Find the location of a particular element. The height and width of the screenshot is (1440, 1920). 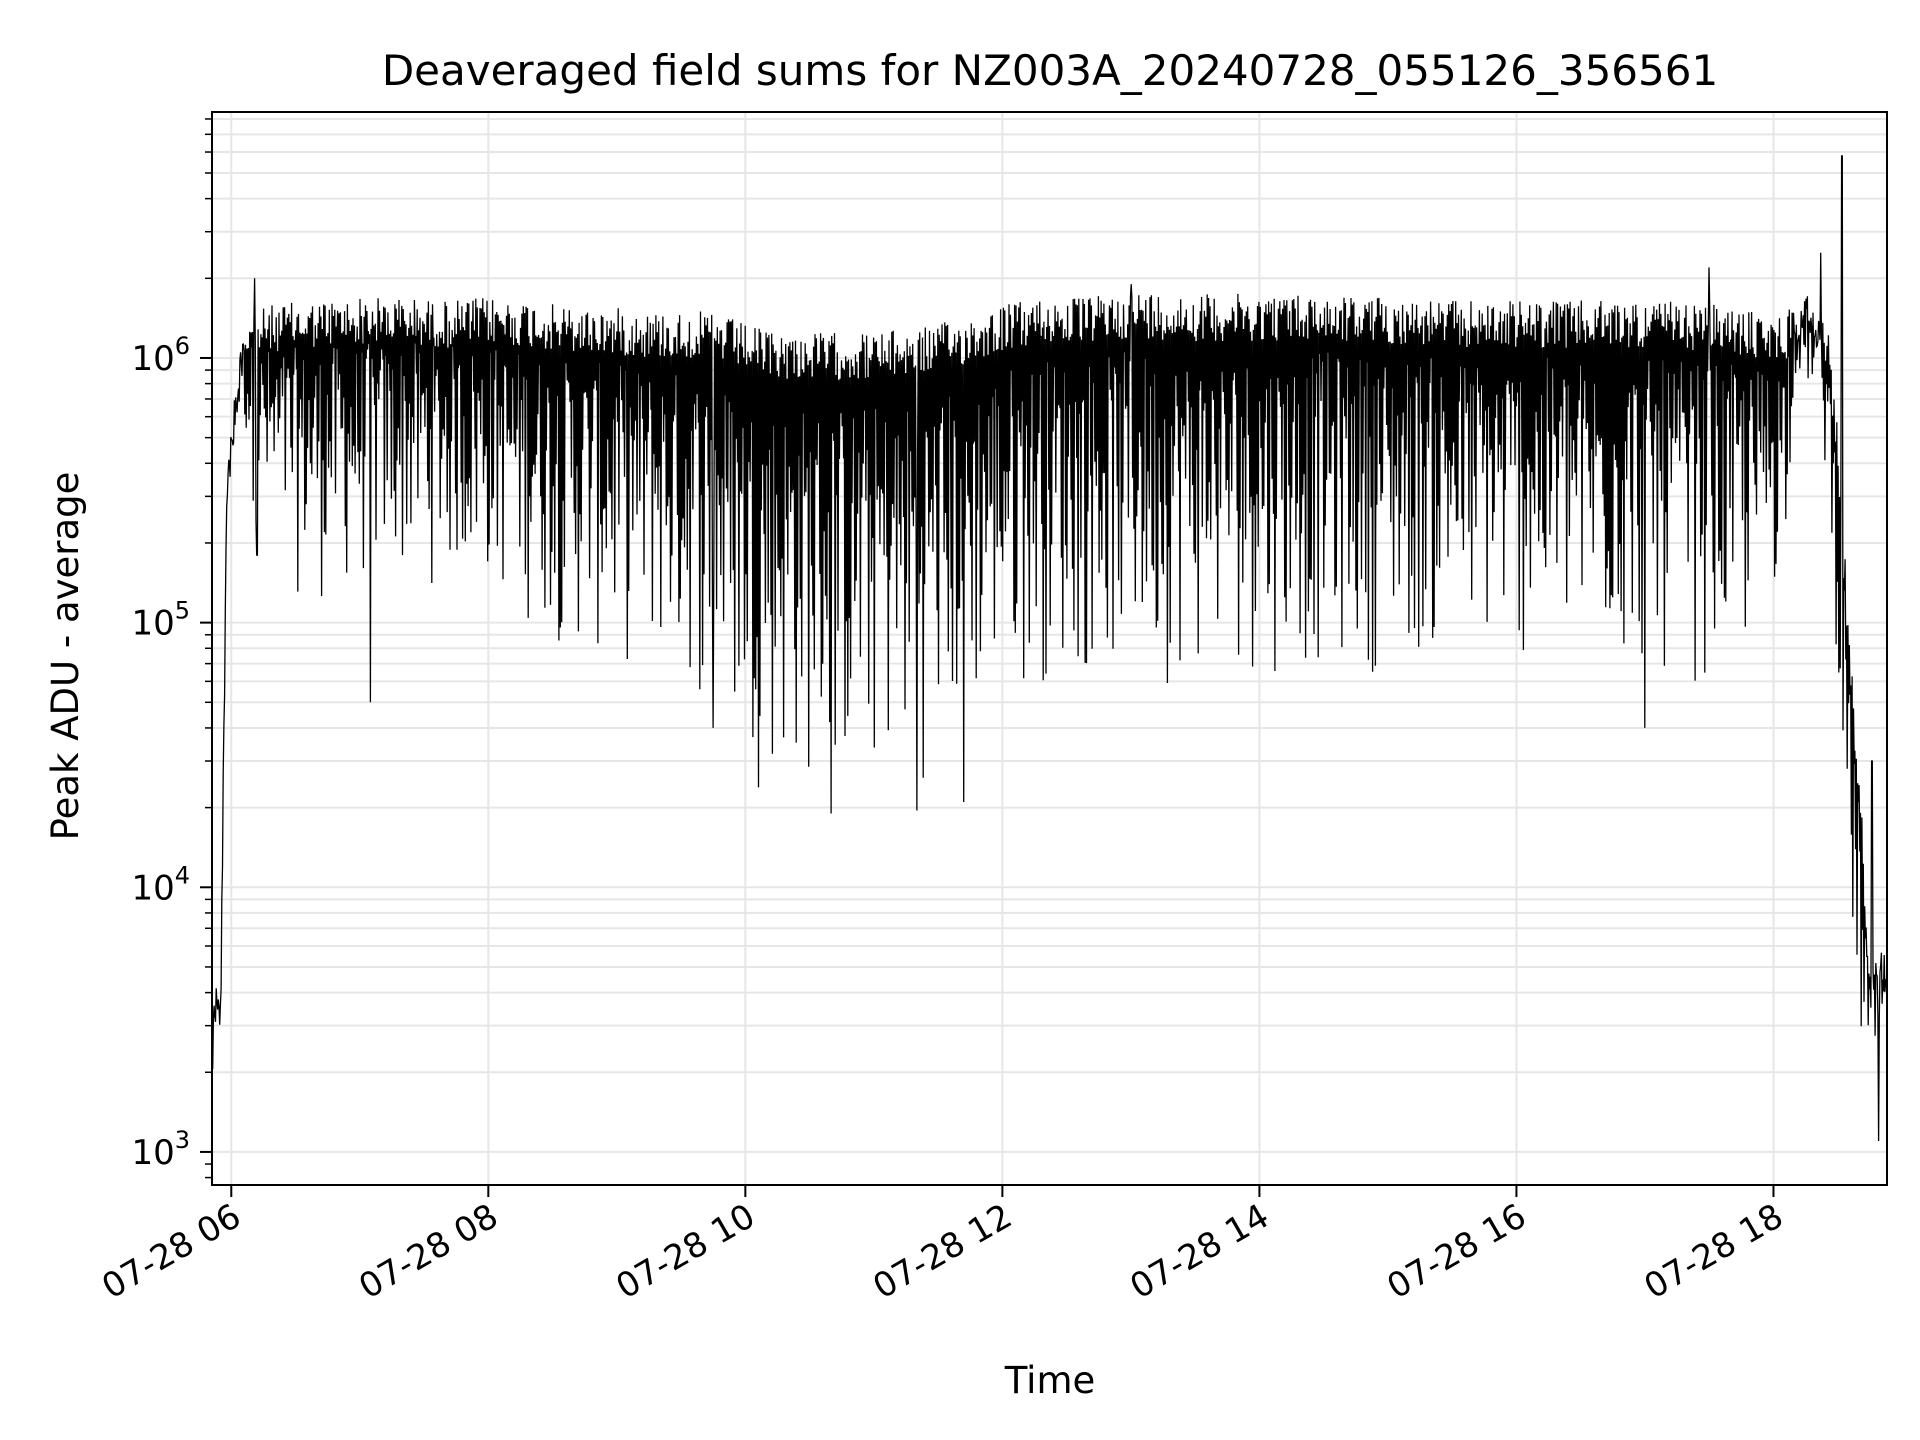

y-axis: 10³ 10⁴ 10⁵ 10⁶ is located at coordinates (171, 648).